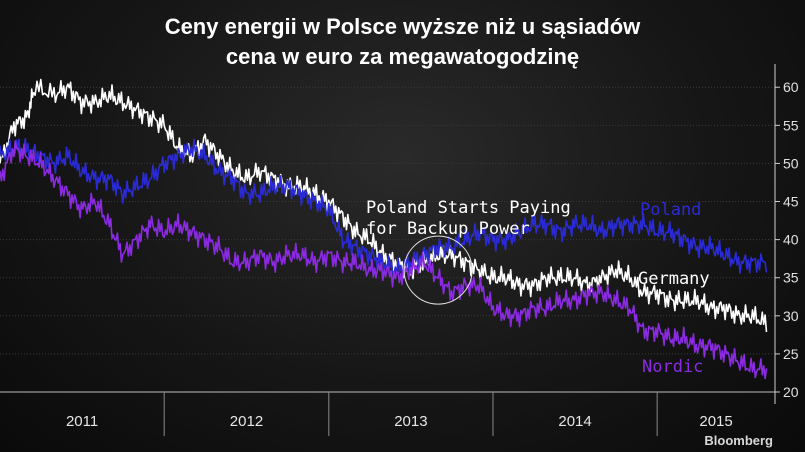 The width and height of the screenshot is (805, 452). What do you see at coordinates (670, 210) in the screenshot?
I see `series-label-poland: Poland` at bounding box center [670, 210].